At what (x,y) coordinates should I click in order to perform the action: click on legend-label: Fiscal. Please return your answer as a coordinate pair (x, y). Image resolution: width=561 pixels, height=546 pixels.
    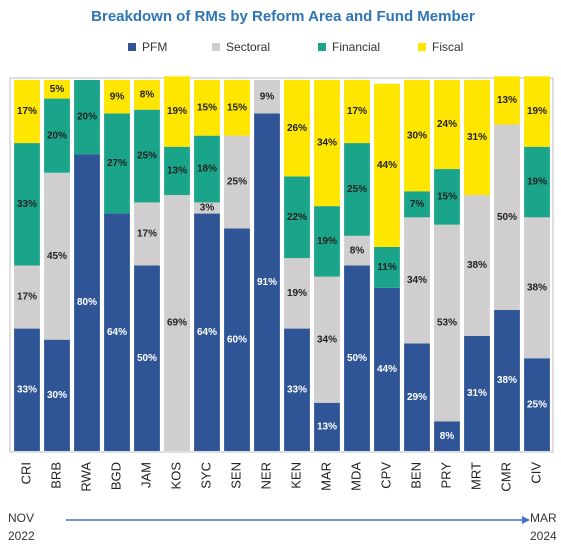
    Looking at the image, I should click on (447, 47).